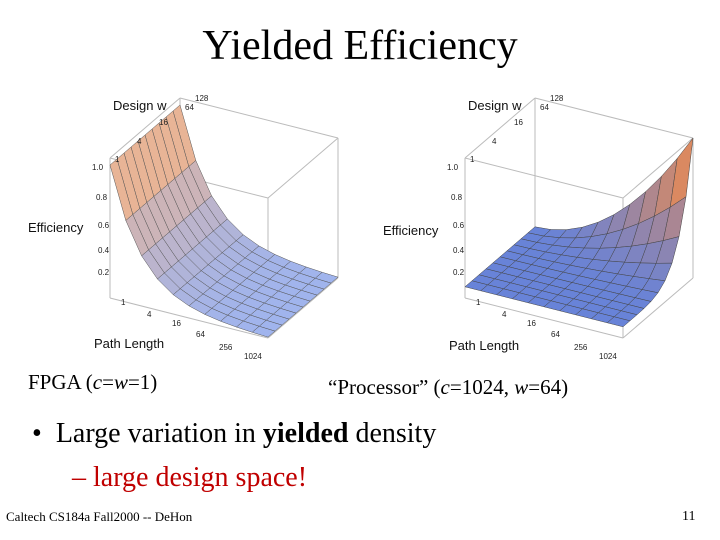 This screenshot has width=720, height=540. Describe the element at coordinates (689, 516) in the screenshot. I see `page-number: 11` at that location.